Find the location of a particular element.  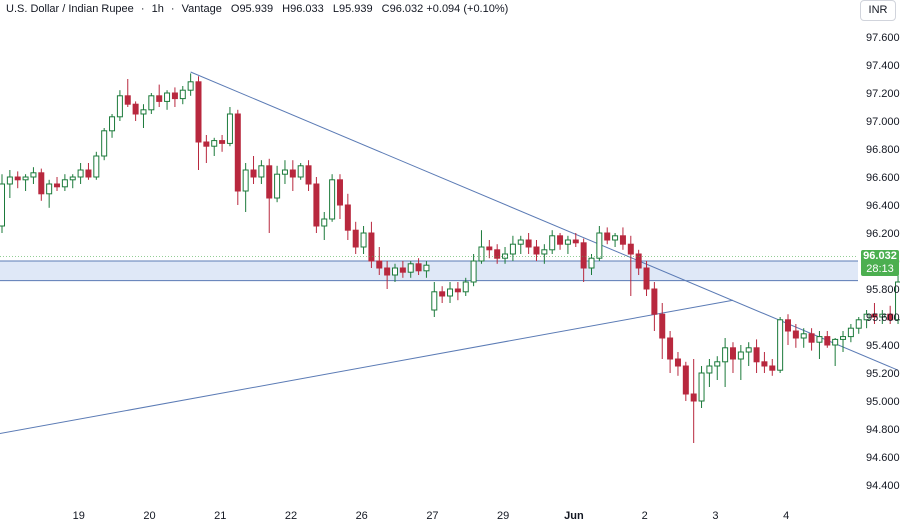

low-label: L is located at coordinates (335, 9).